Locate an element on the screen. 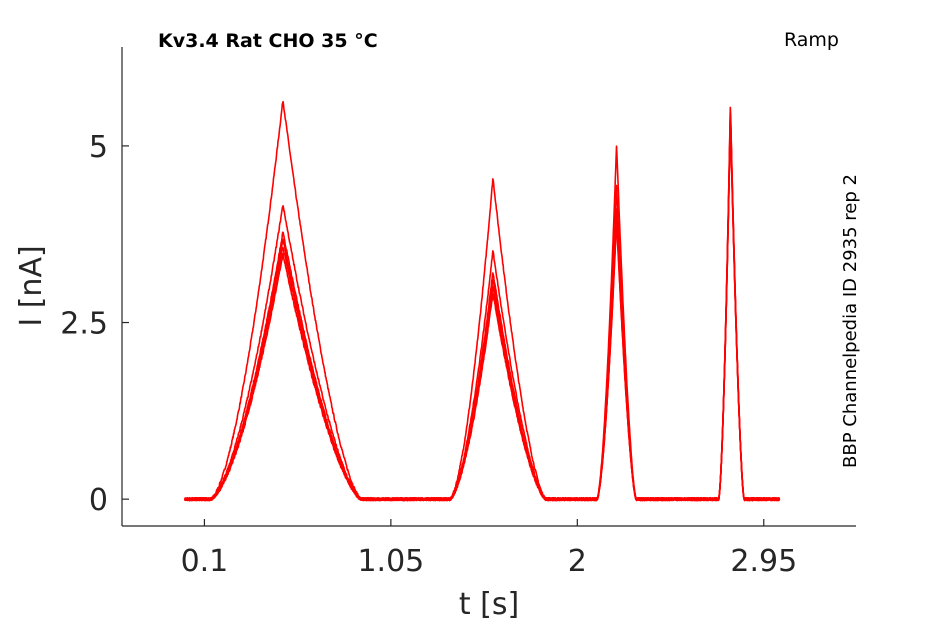  x-axis-label: t [s] is located at coordinates (489, 604).